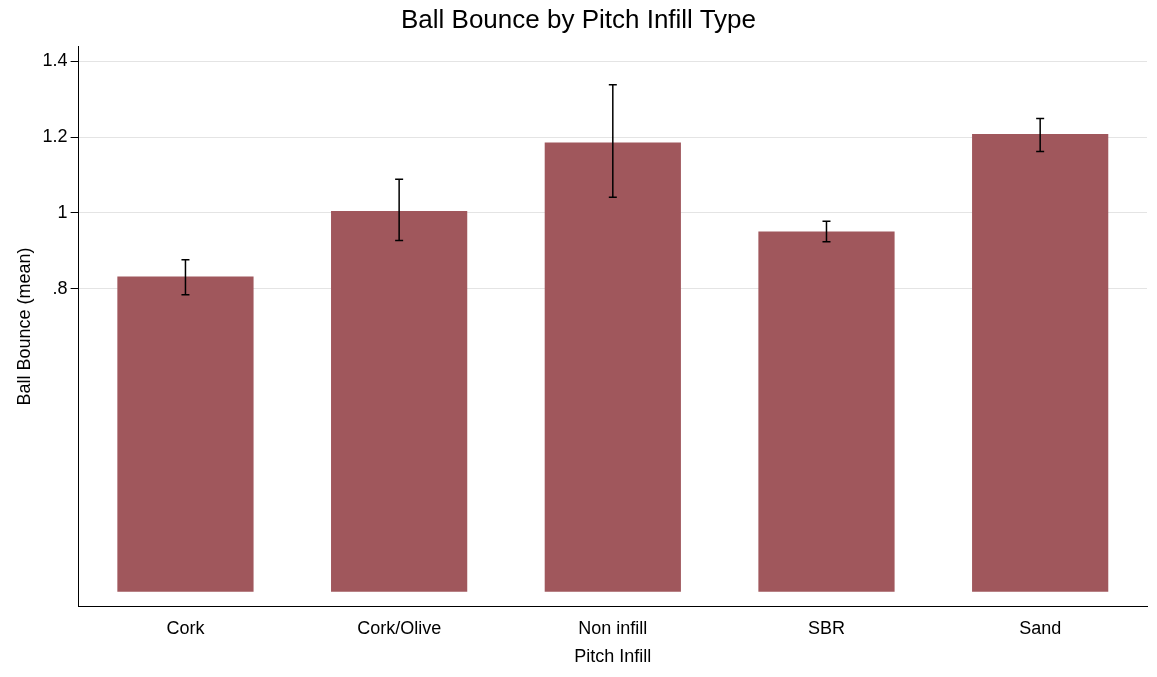 The height and width of the screenshot is (677, 1157). Describe the element at coordinates (399, 627) in the screenshot. I see `x-tick-label: Cork/Olive` at that location.